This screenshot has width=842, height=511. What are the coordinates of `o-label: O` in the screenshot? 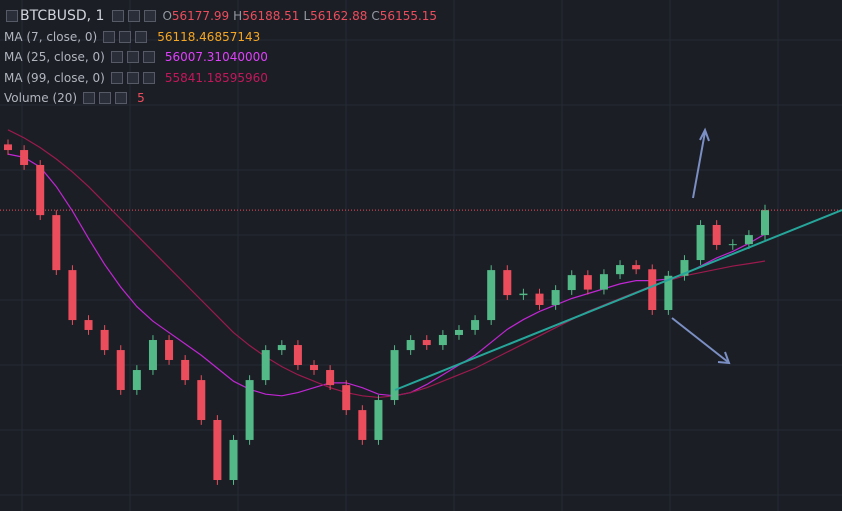 It's located at (167, 16).